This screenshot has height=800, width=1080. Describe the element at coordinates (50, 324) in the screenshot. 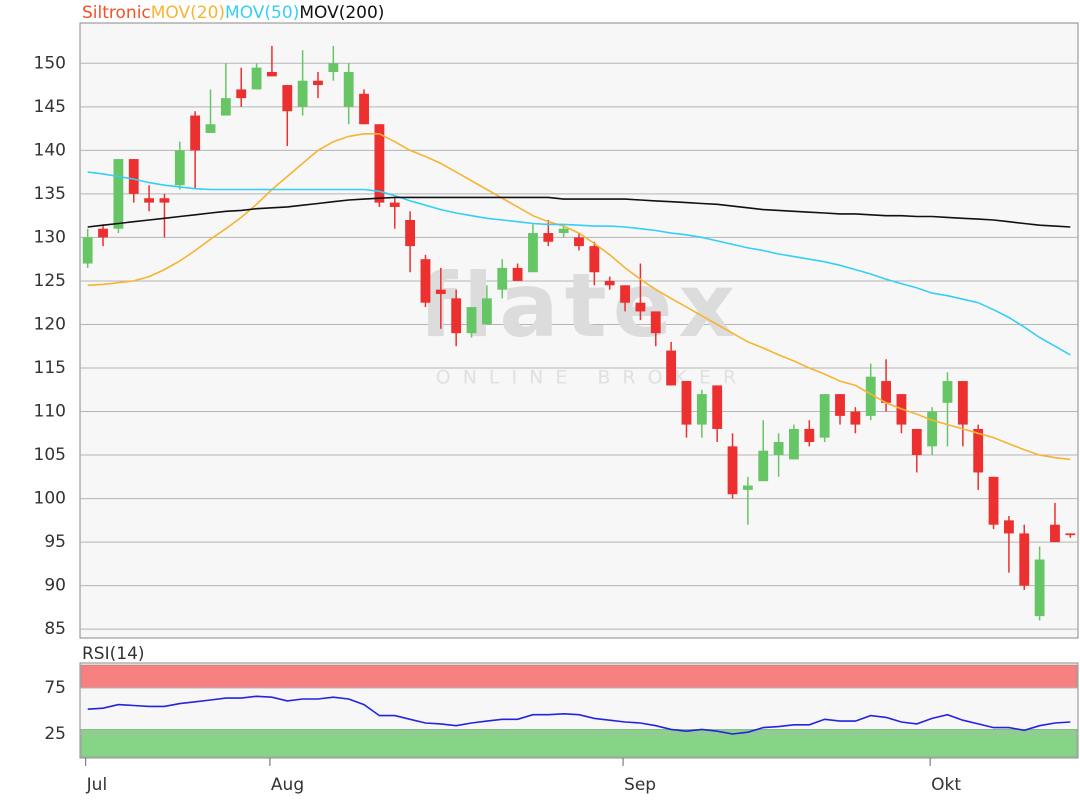

I see `y-tick-label: 120` at that location.